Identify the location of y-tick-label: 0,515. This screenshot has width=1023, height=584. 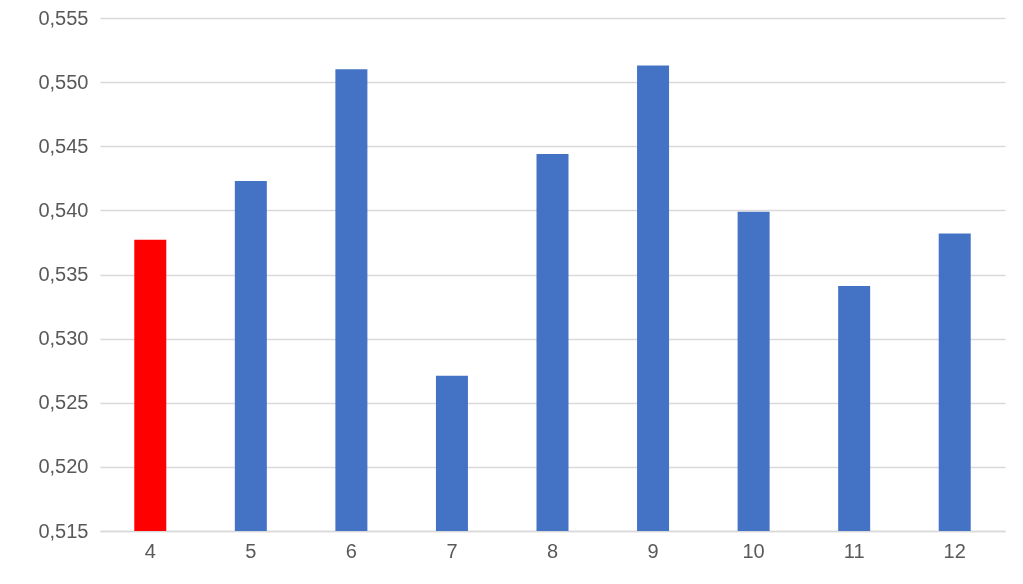
(63, 530).